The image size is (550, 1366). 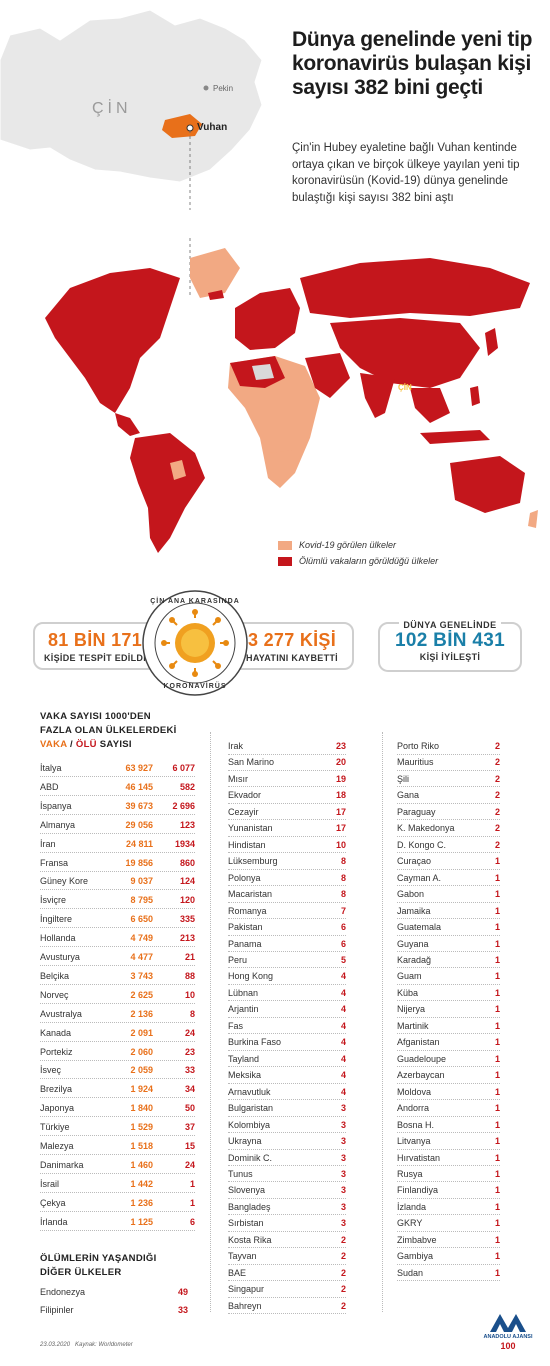 I want to click on list-item: Arnavutluk 4, so click(x=287, y=1092).